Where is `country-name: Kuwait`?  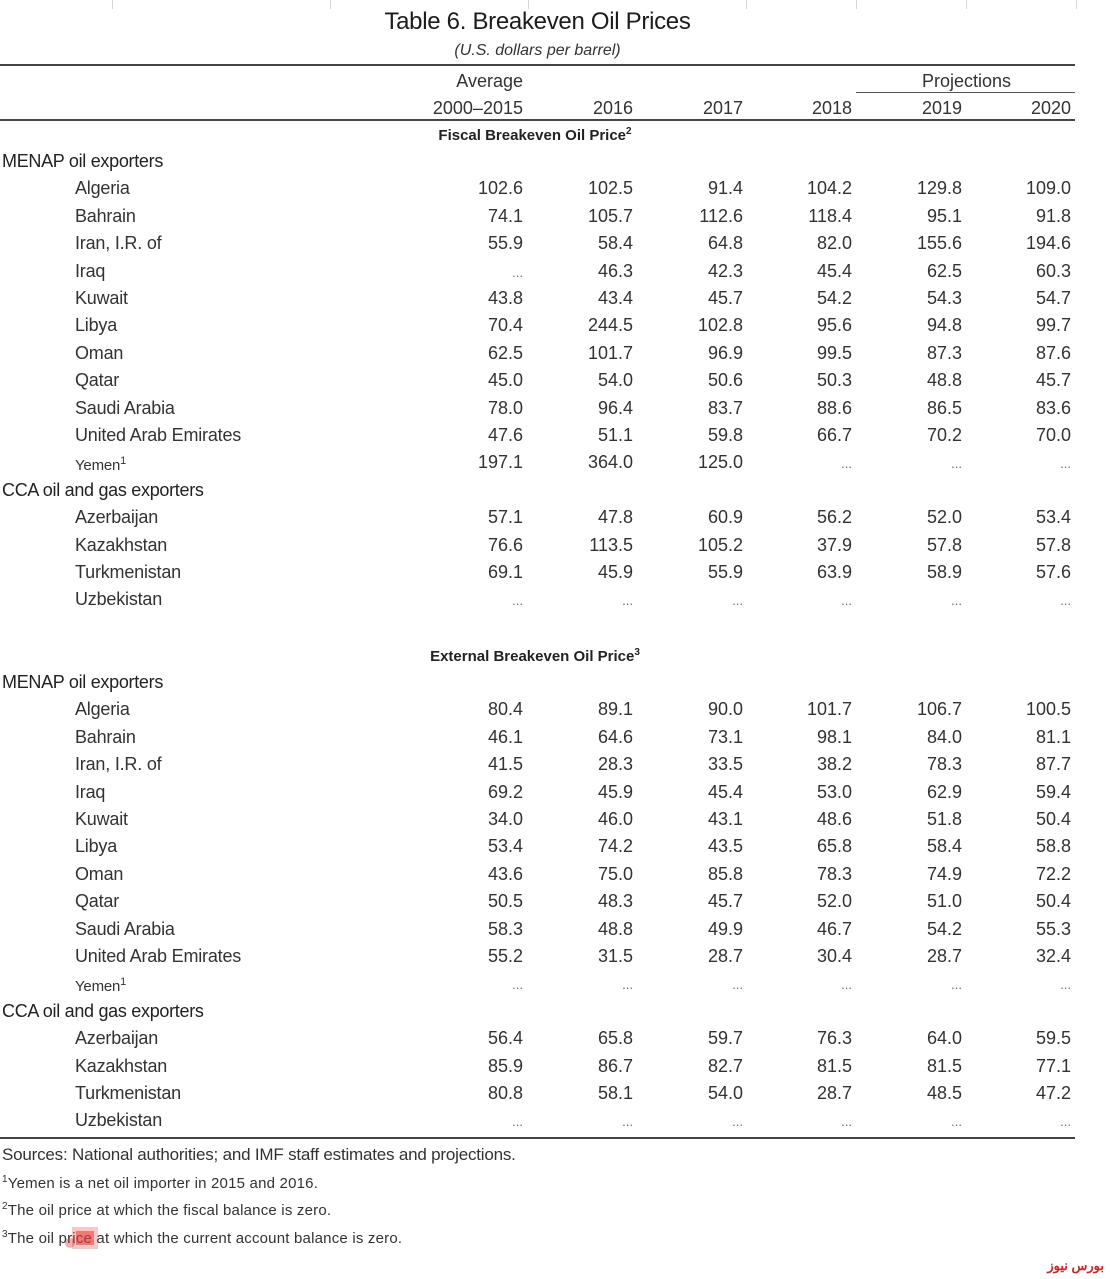
country-name: Kuwait is located at coordinates (101, 298).